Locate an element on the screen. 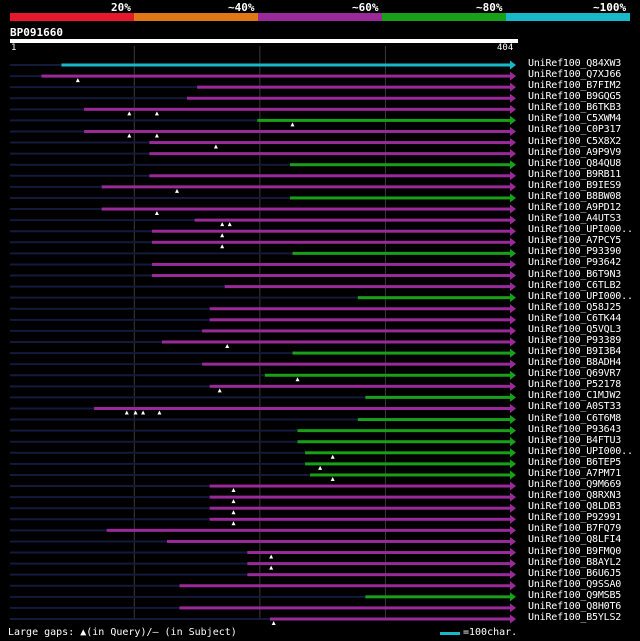 The width and height of the screenshot is (640, 641). hit-label: UniRef100_Q5VQL3 is located at coordinates (575, 329).